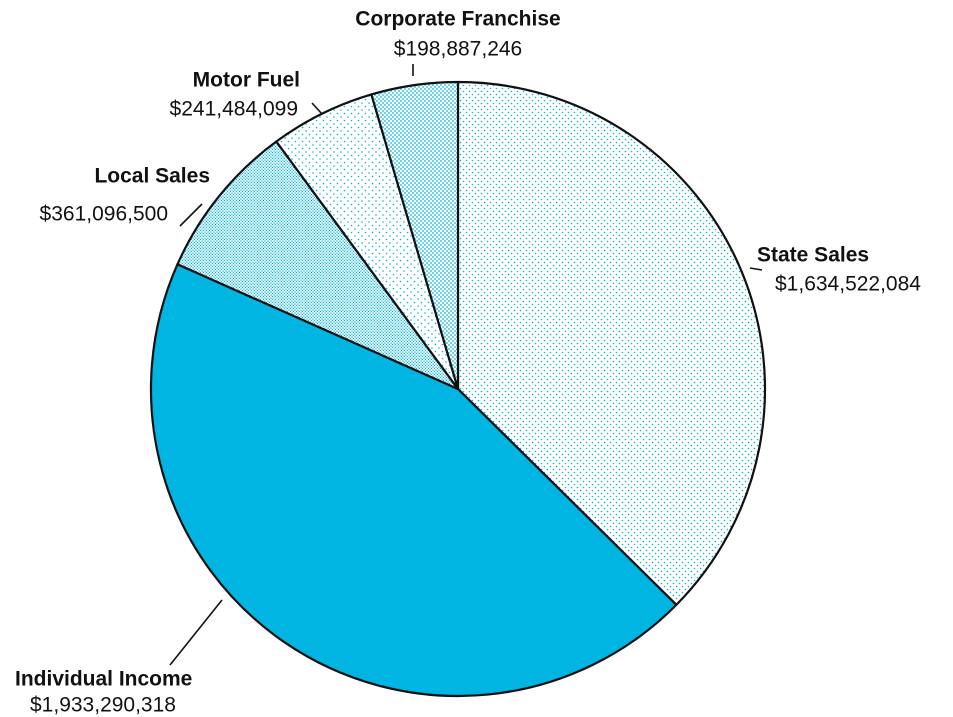 The height and width of the screenshot is (717, 953). I want to click on slice-name: Local Sales, so click(152, 176).